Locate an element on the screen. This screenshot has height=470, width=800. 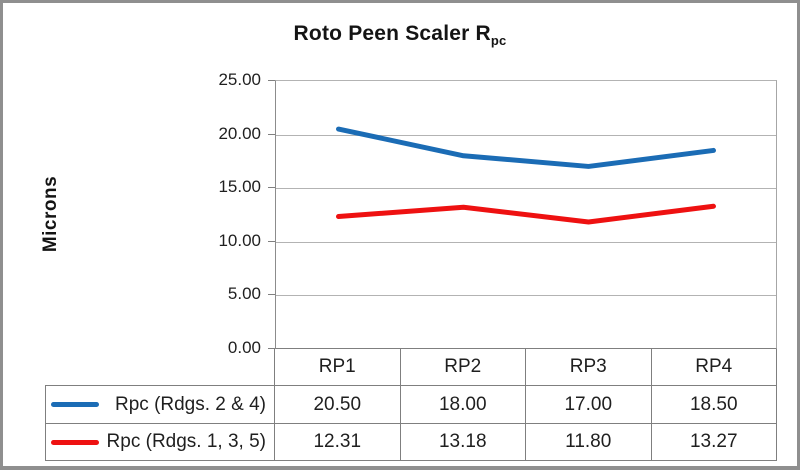
column-header-rp3: RP3 is located at coordinates (589, 367).